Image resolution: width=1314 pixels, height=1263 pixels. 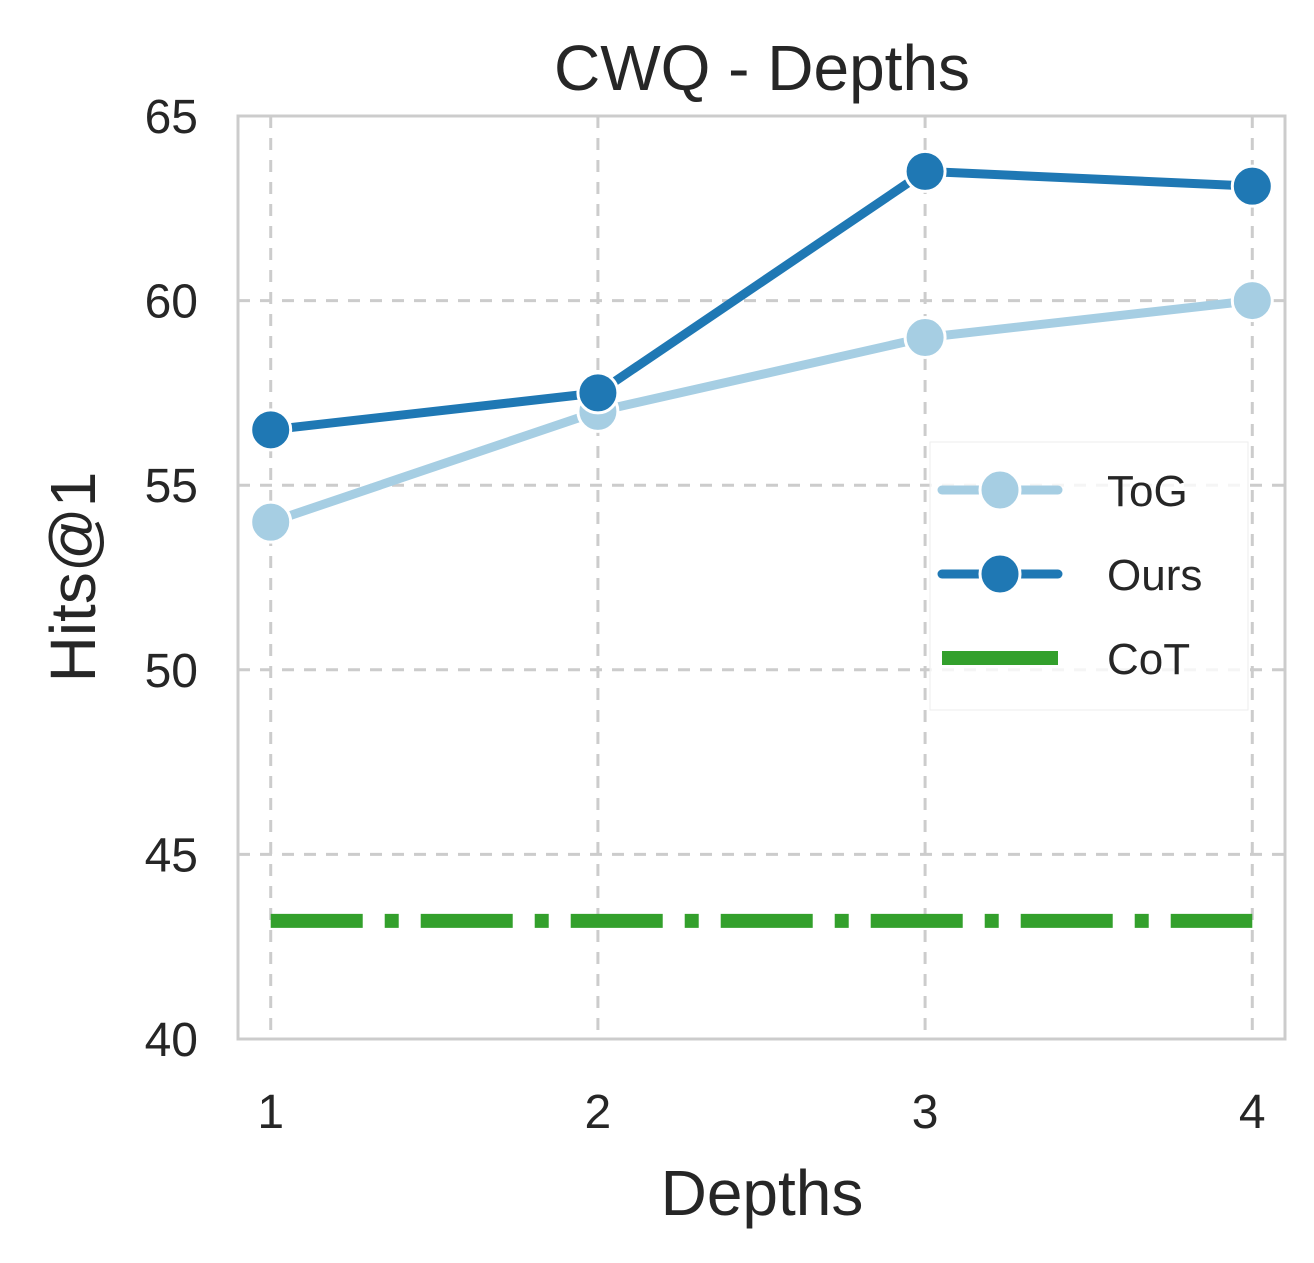 I want to click on x-tick-label: 4, so click(x=1252, y=1112).